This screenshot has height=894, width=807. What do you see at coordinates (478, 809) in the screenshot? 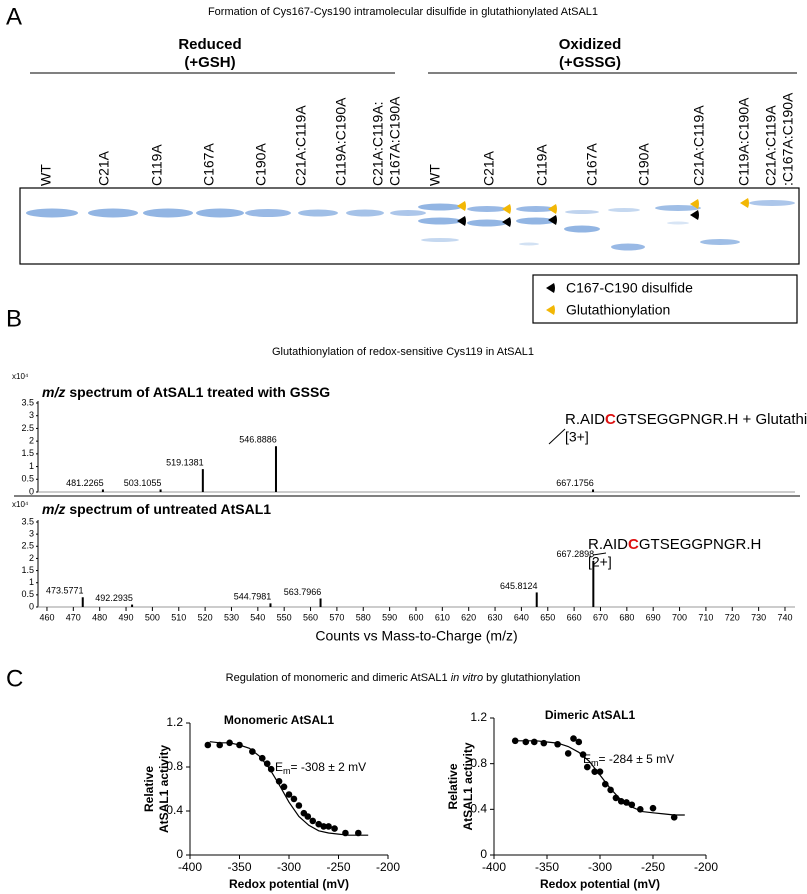
I see `y-tick-label: 0.4` at bounding box center [478, 809].